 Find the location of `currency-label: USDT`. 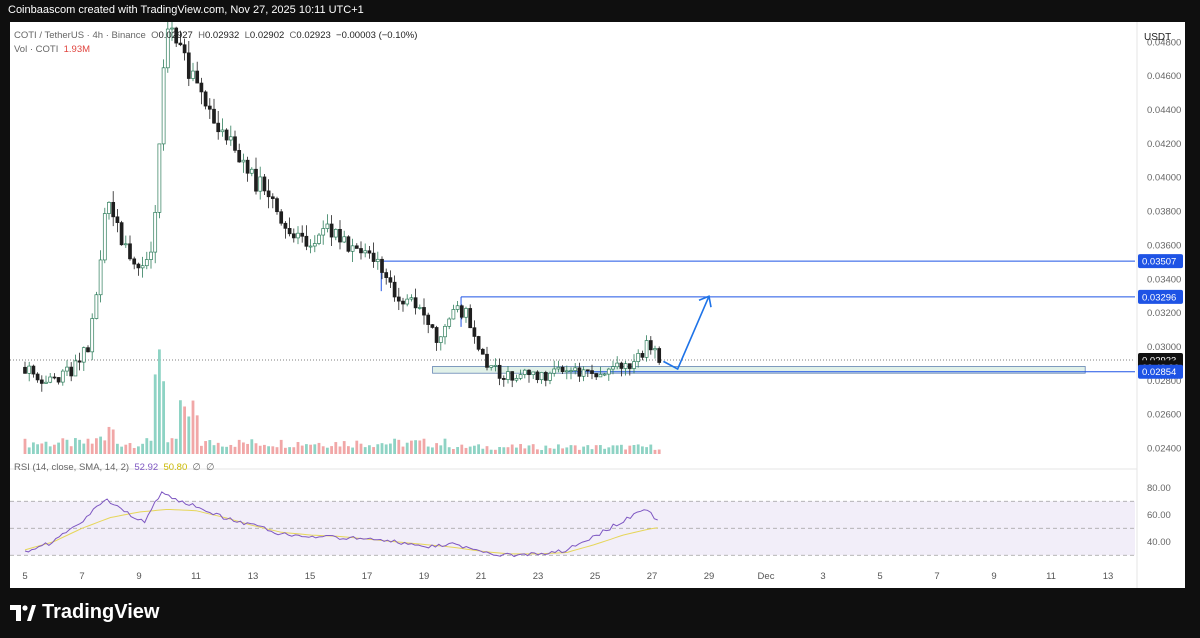

currency-label: USDT is located at coordinates (1158, 37).